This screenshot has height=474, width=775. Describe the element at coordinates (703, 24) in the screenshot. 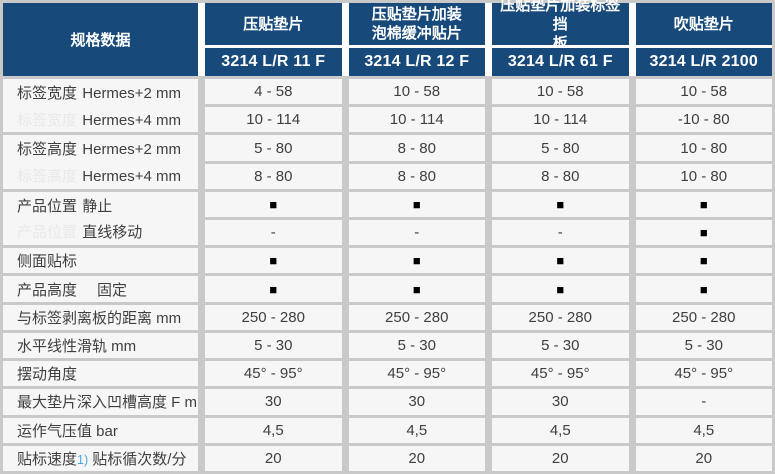

I see `column-title-cell: 吹贴垫片` at that location.